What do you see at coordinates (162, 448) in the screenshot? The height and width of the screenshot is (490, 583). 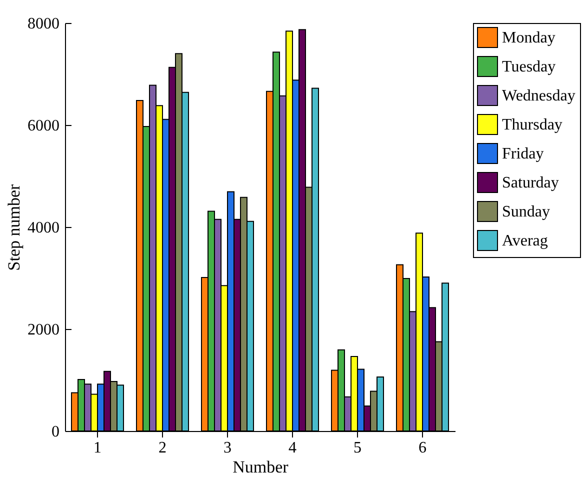 I see `x-tick-label: 2` at bounding box center [162, 448].